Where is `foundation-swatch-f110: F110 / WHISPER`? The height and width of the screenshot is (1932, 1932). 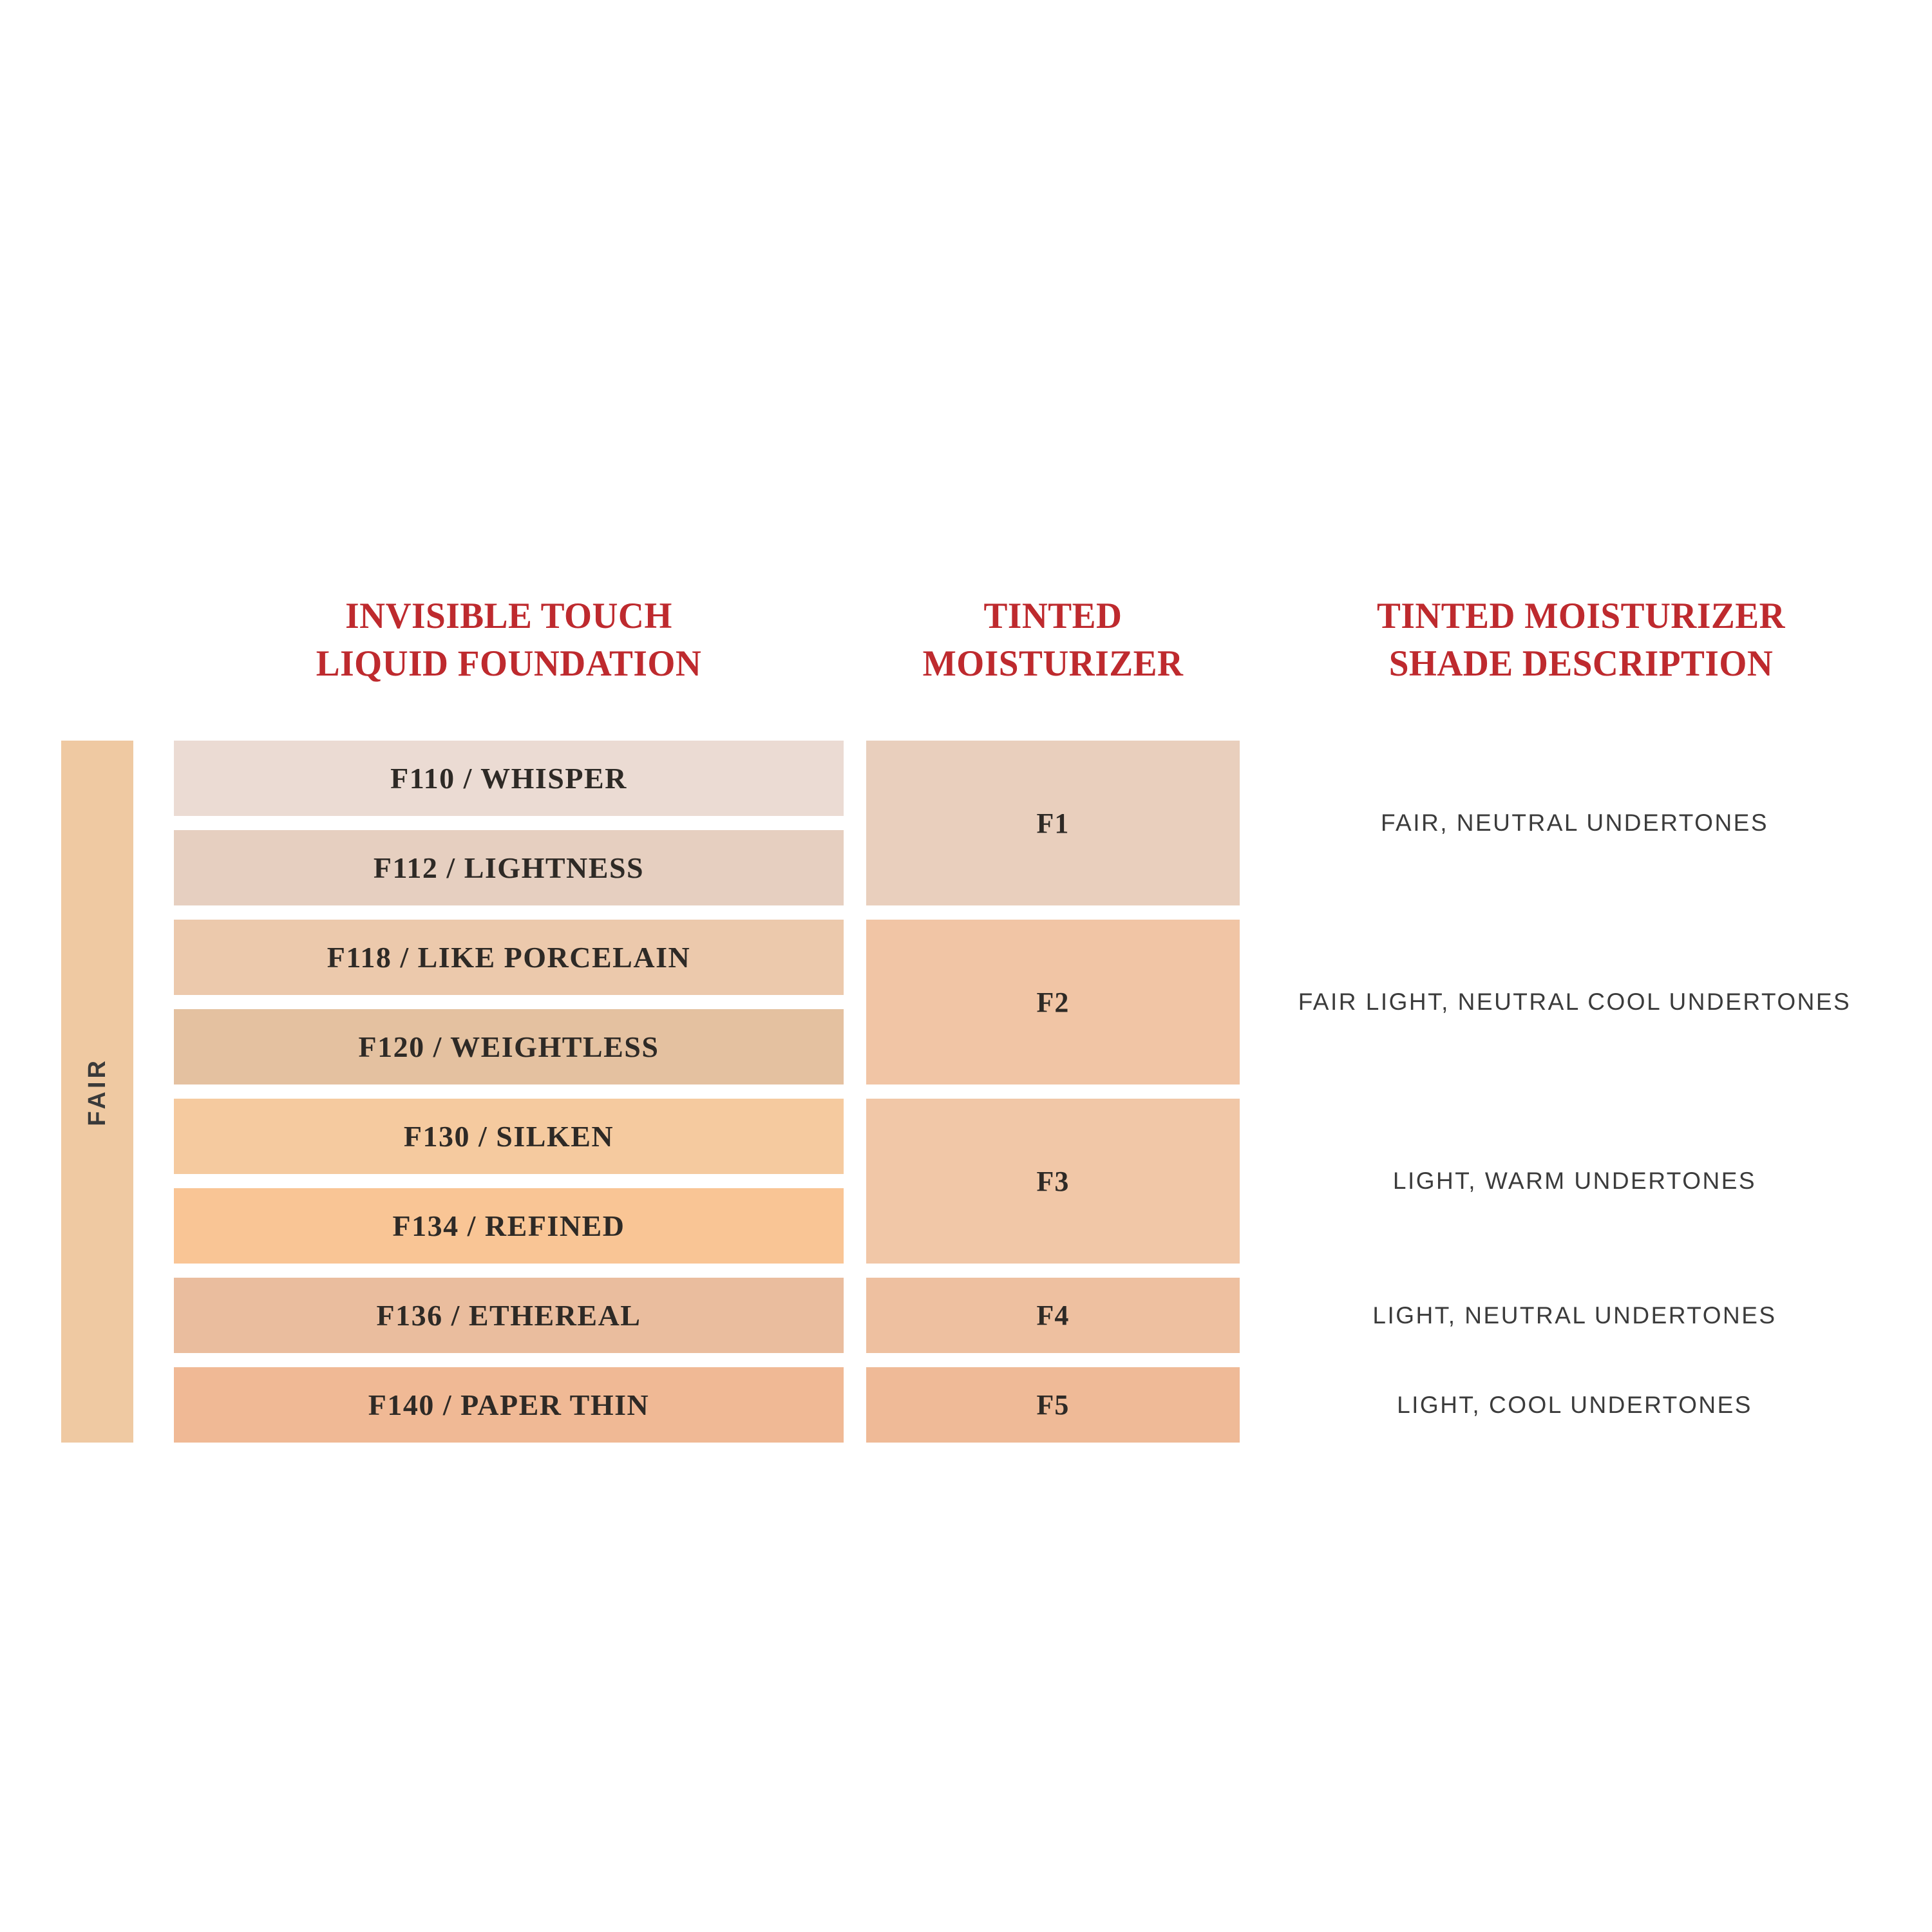 foundation-swatch-f110: F110 / WHISPER is located at coordinates (509, 779).